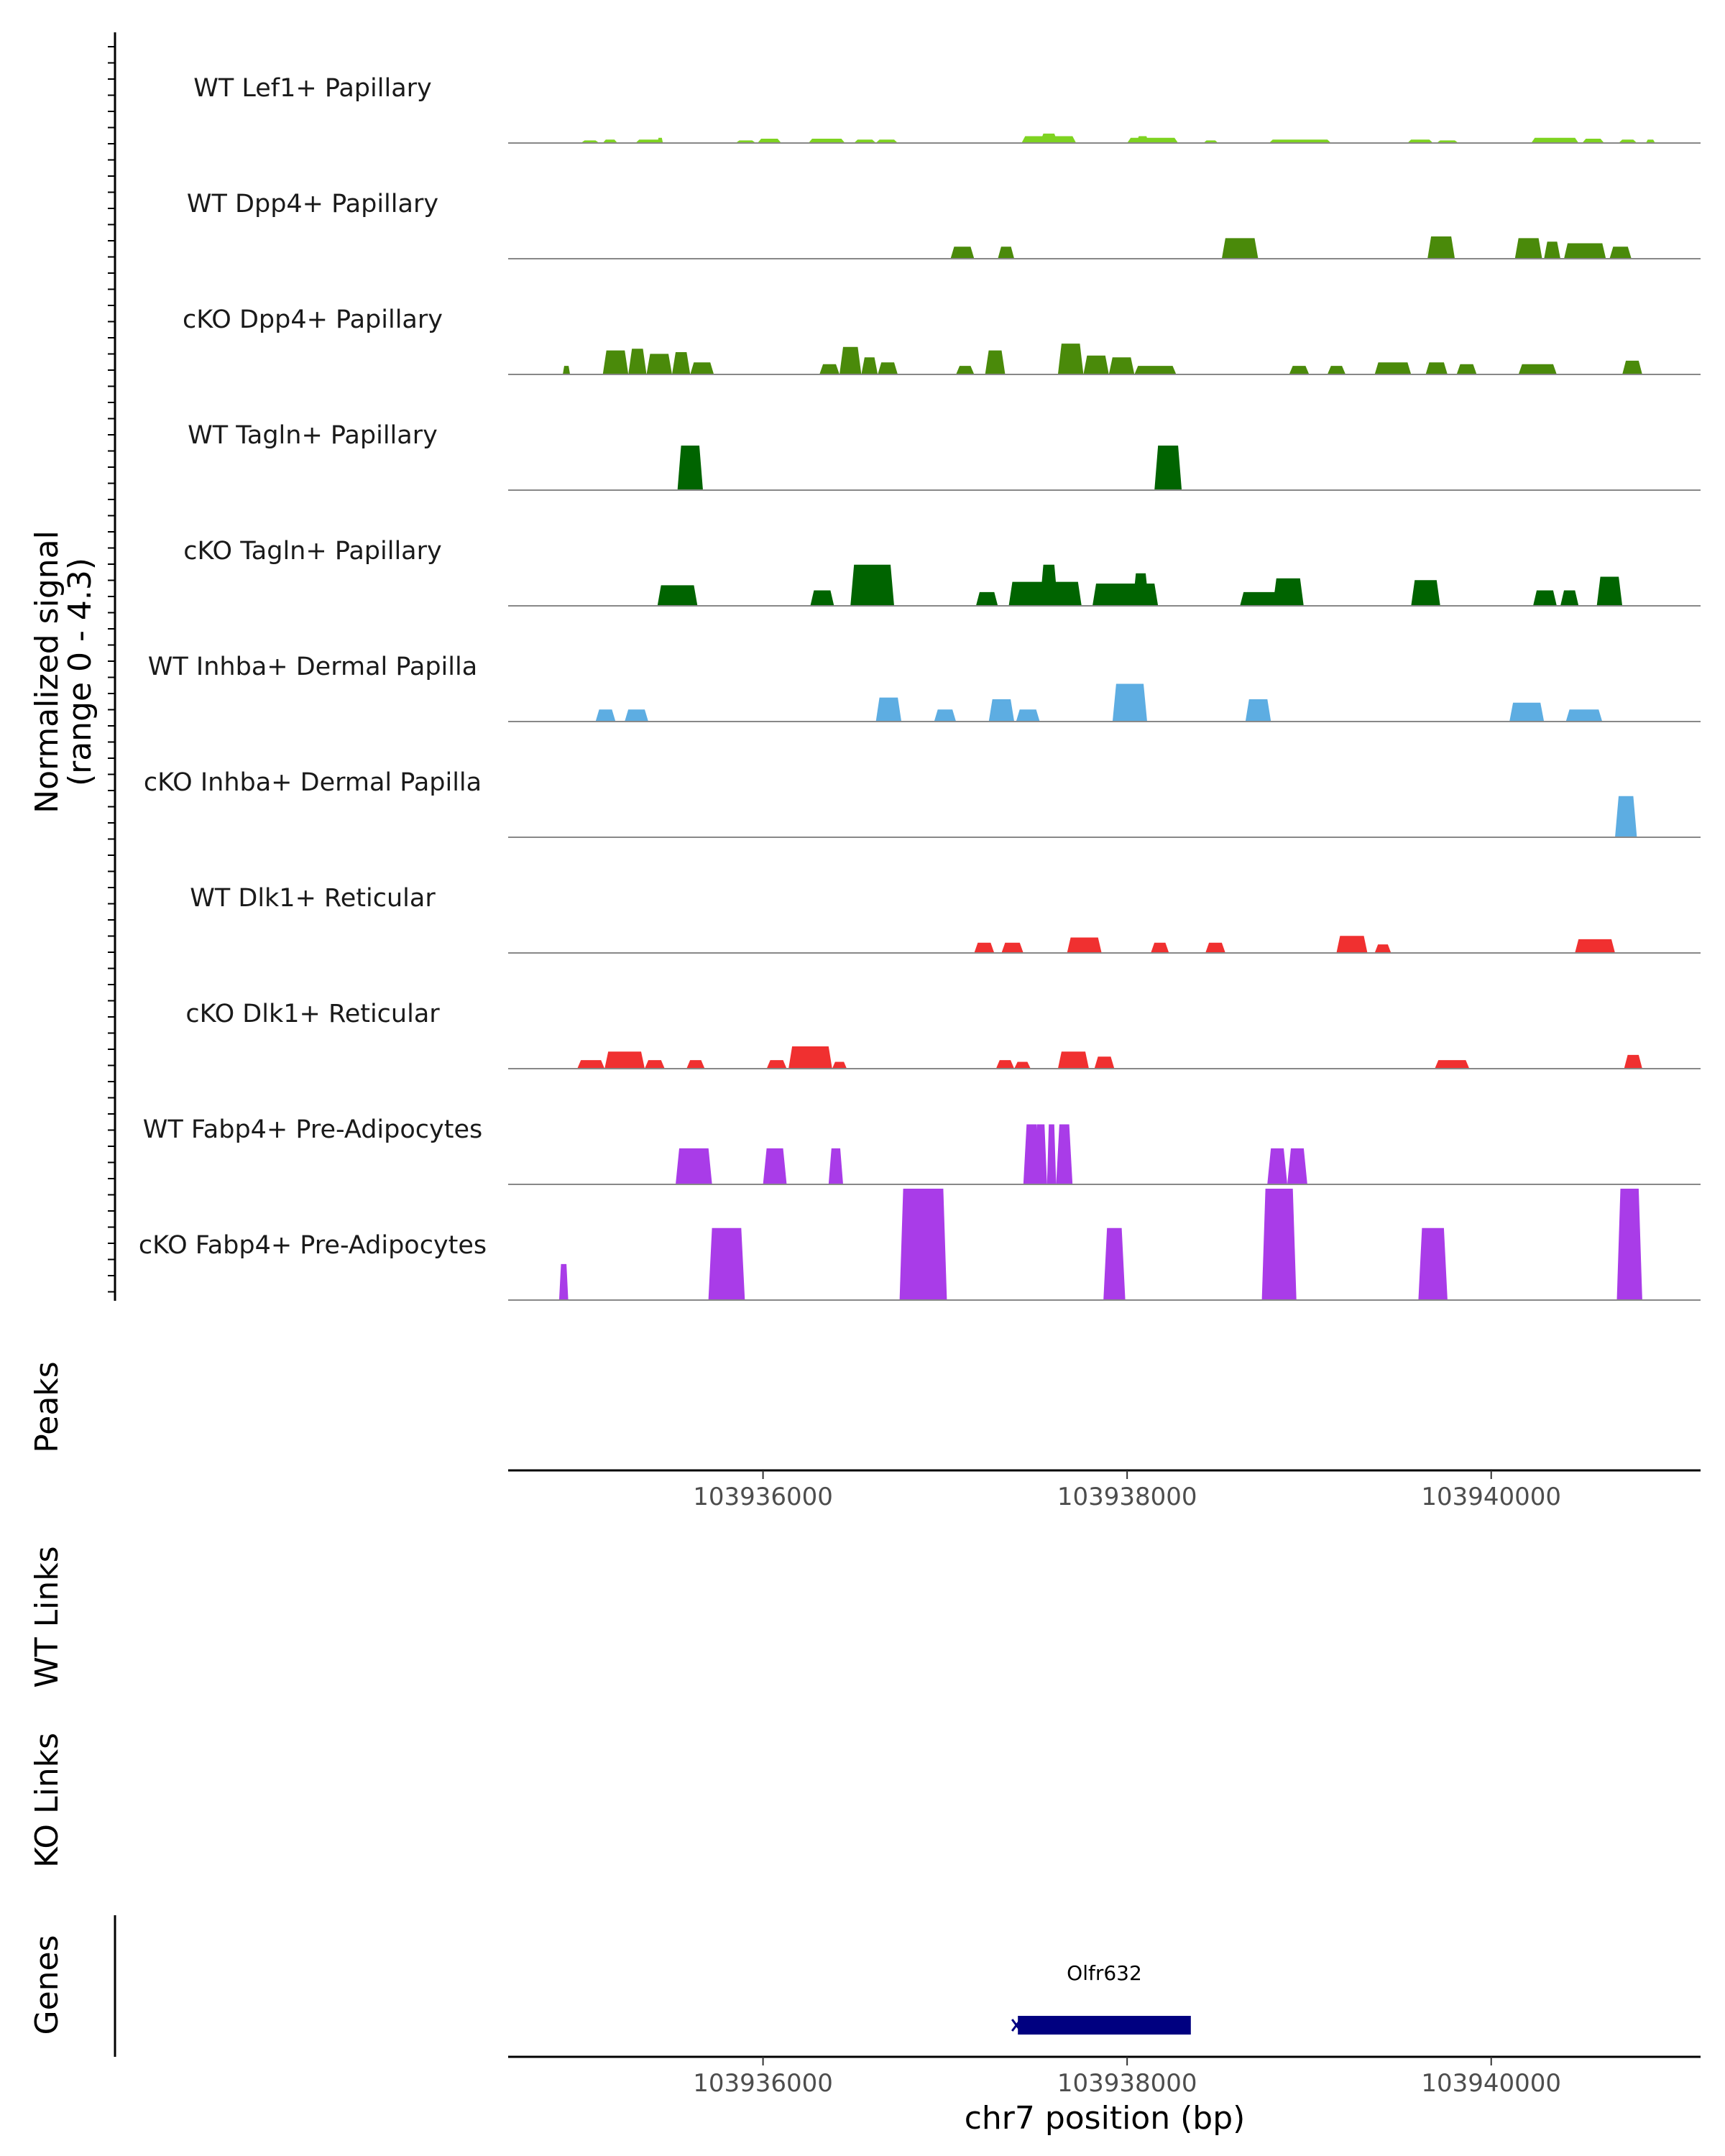 This screenshot has width=1725, height=2156. What do you see at coordinates (47, 1617) in the screenshot?
I see `wt-links-panel-label: WT Links` at bounding box center [47, 1617].